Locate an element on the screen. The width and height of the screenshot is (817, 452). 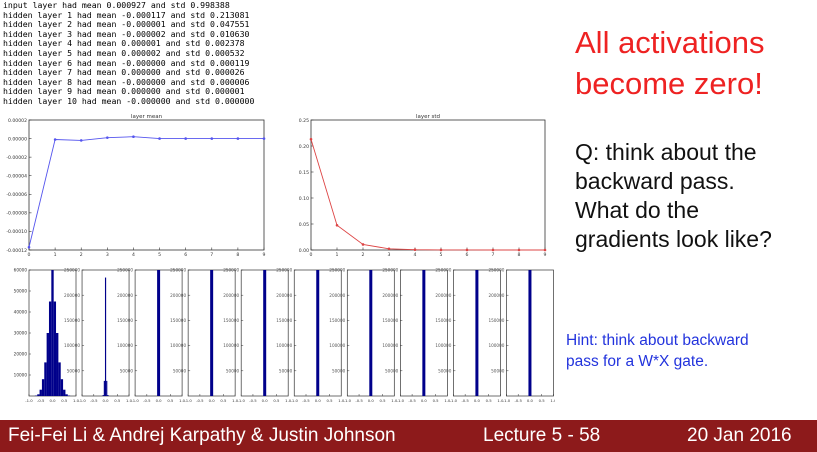
y-tick-label: -0.00002 is located at coordinates (16, 158).